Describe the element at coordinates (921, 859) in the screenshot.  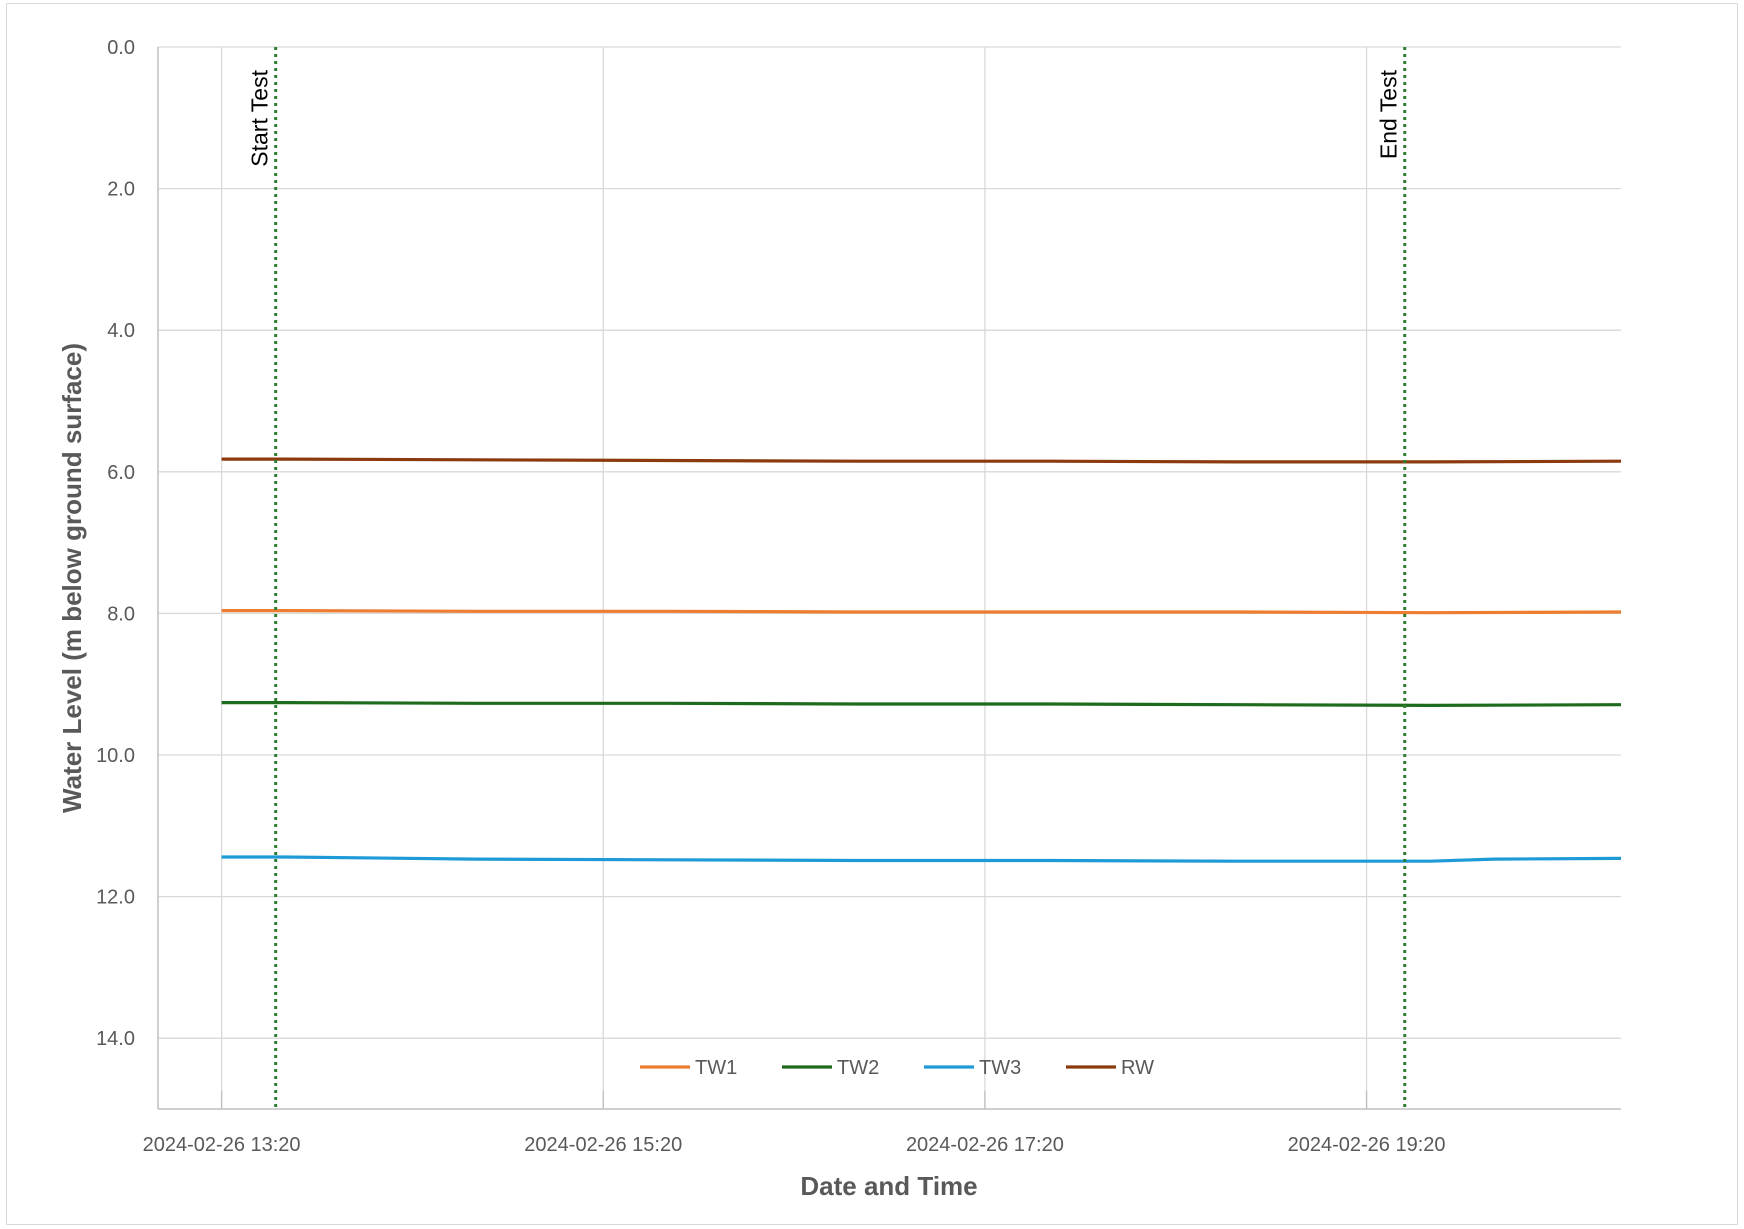
I see `series-line-tw3` at that location.